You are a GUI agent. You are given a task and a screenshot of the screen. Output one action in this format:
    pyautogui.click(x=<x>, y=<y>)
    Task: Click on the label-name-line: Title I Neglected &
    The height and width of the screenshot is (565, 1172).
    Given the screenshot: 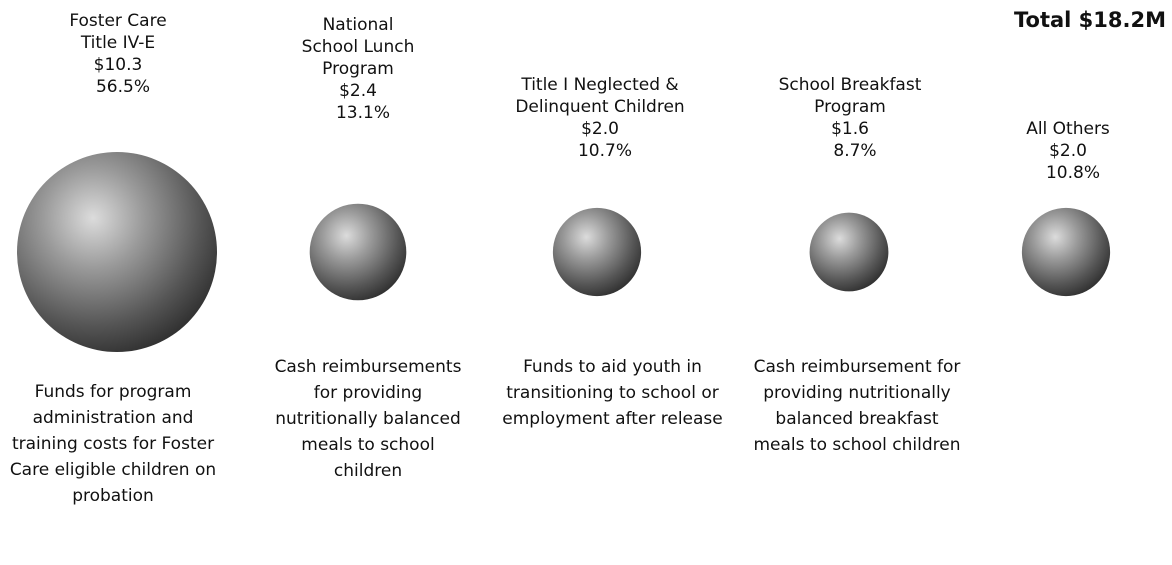 What is the action you would take?
    pyautogui.click(x=600, y=85)
    